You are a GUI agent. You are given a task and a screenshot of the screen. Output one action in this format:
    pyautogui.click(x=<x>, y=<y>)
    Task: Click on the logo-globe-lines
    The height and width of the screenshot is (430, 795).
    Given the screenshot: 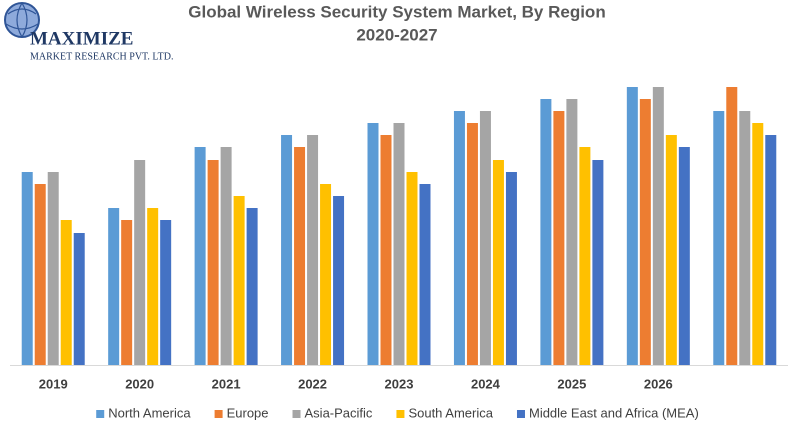 What is the action you would take?
    pyautogui.click(x=22, y=20)
    